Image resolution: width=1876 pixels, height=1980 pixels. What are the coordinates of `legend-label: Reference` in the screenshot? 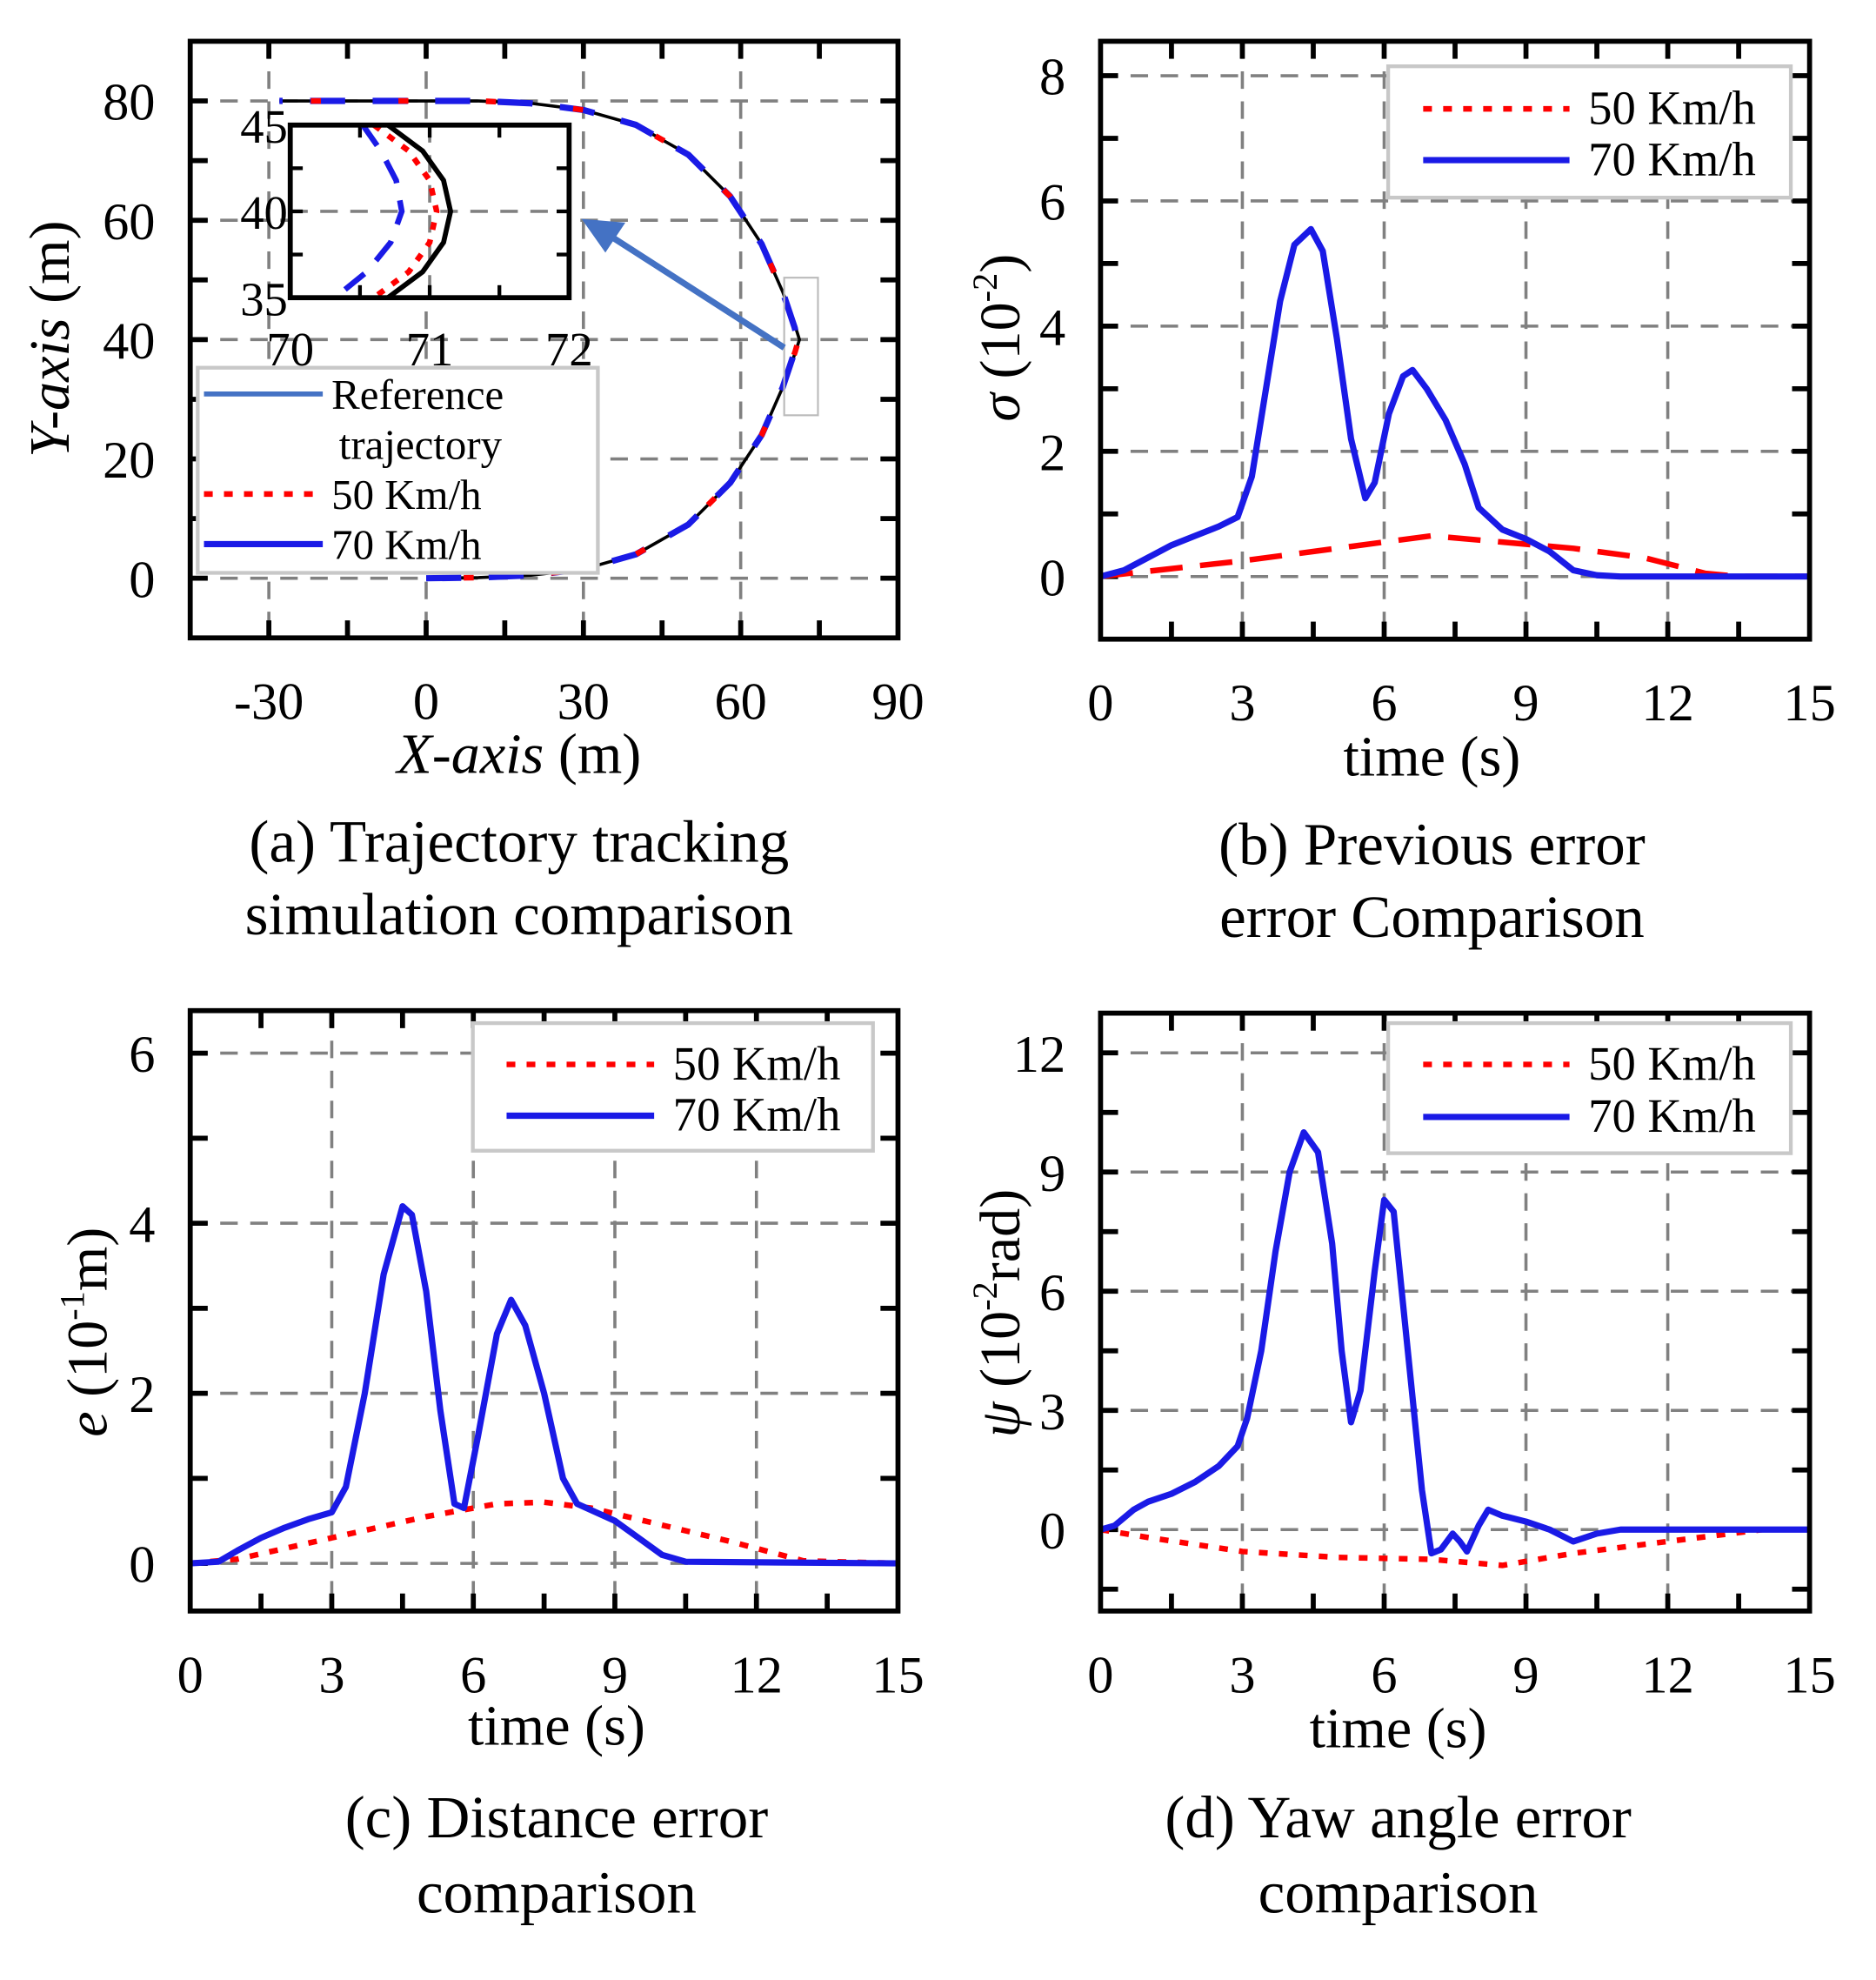 It's located at (417, 395).